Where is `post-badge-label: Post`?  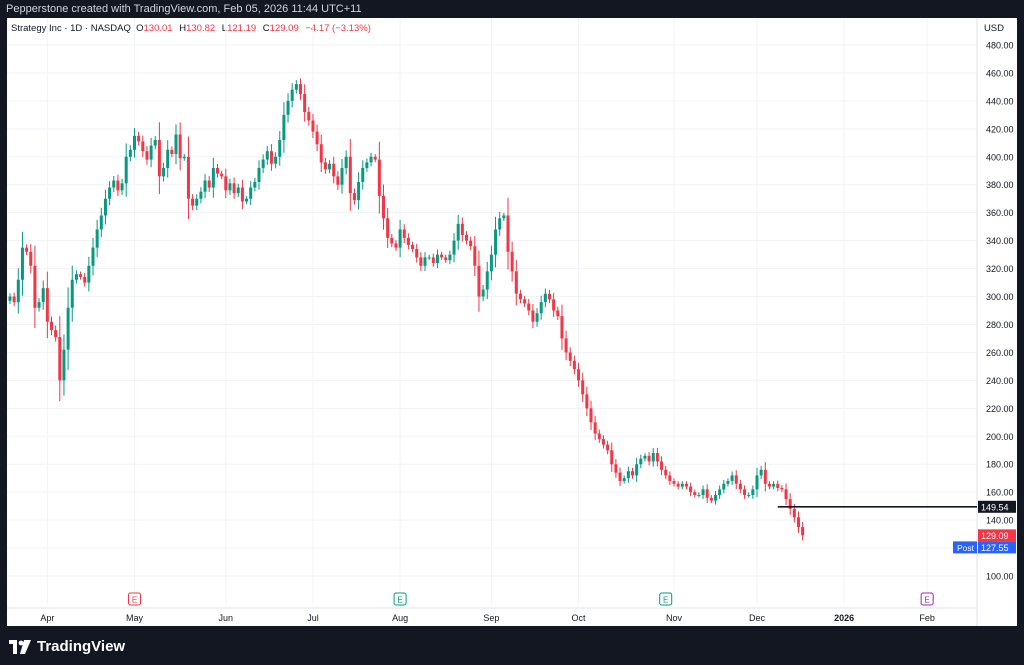 post-badge-label: Post is located at coordinates (966, 548).